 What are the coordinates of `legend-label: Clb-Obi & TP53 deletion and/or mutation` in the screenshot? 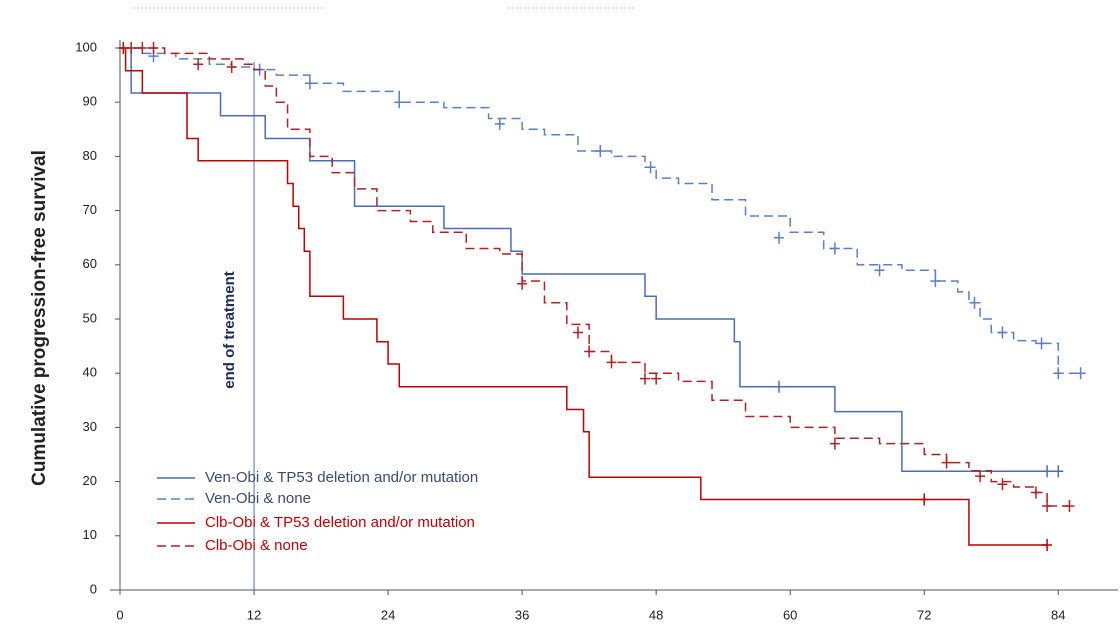 It's located at (340, 522).